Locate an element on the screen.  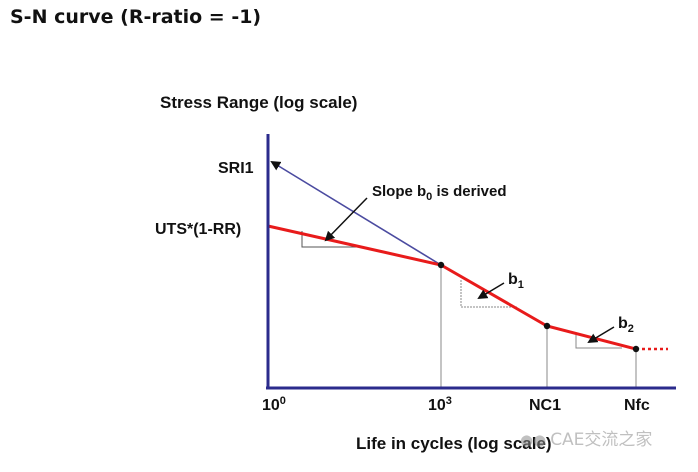
slope-b0-annotation: Slope b0 is derived is located at coordinates (439, 193).